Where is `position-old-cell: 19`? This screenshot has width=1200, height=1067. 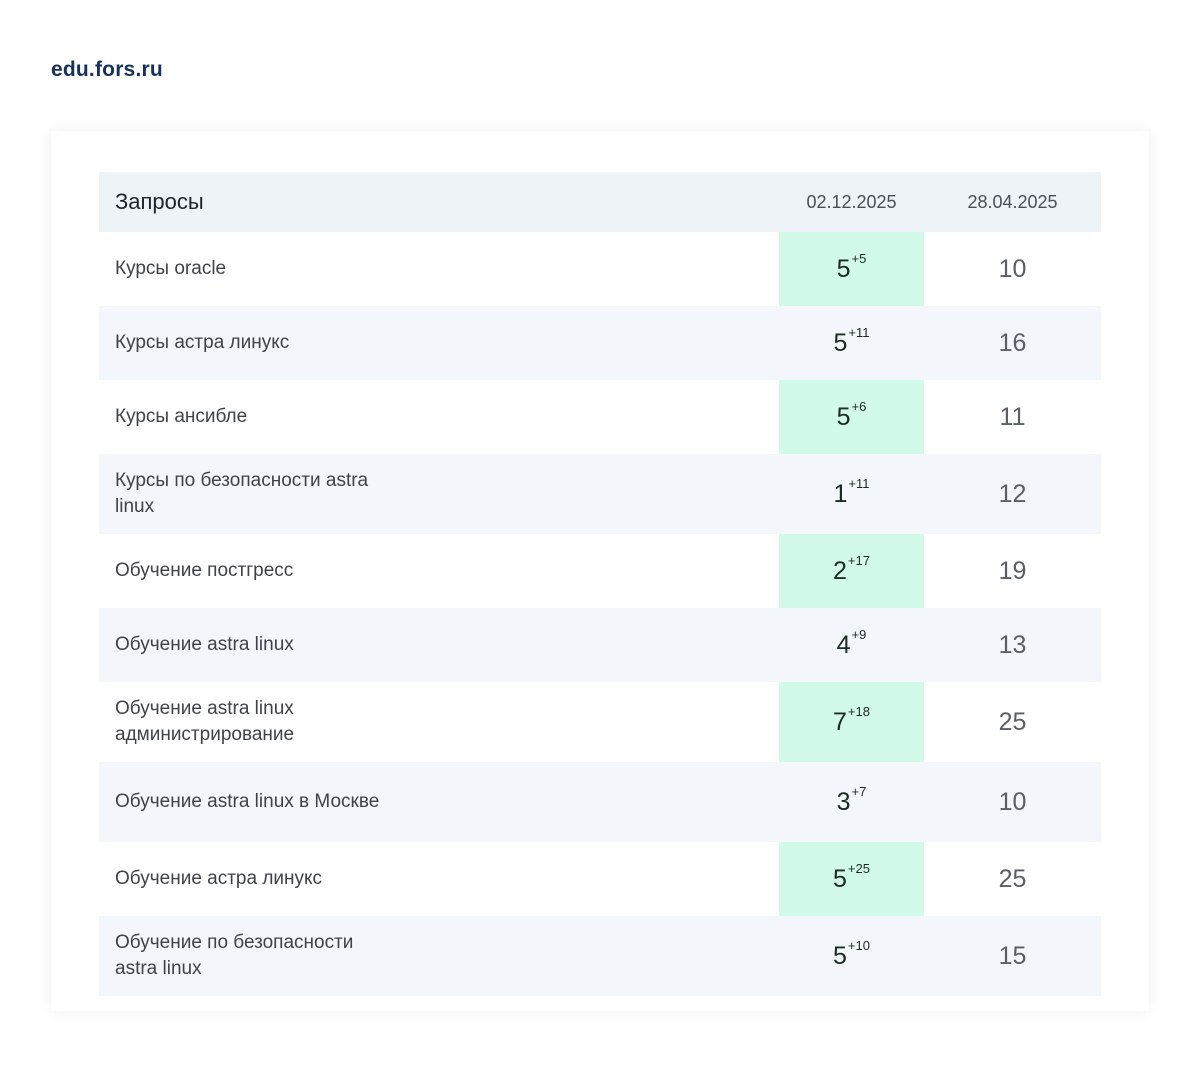
position-old-cell: 19 is located at coordinates (1012, 571).